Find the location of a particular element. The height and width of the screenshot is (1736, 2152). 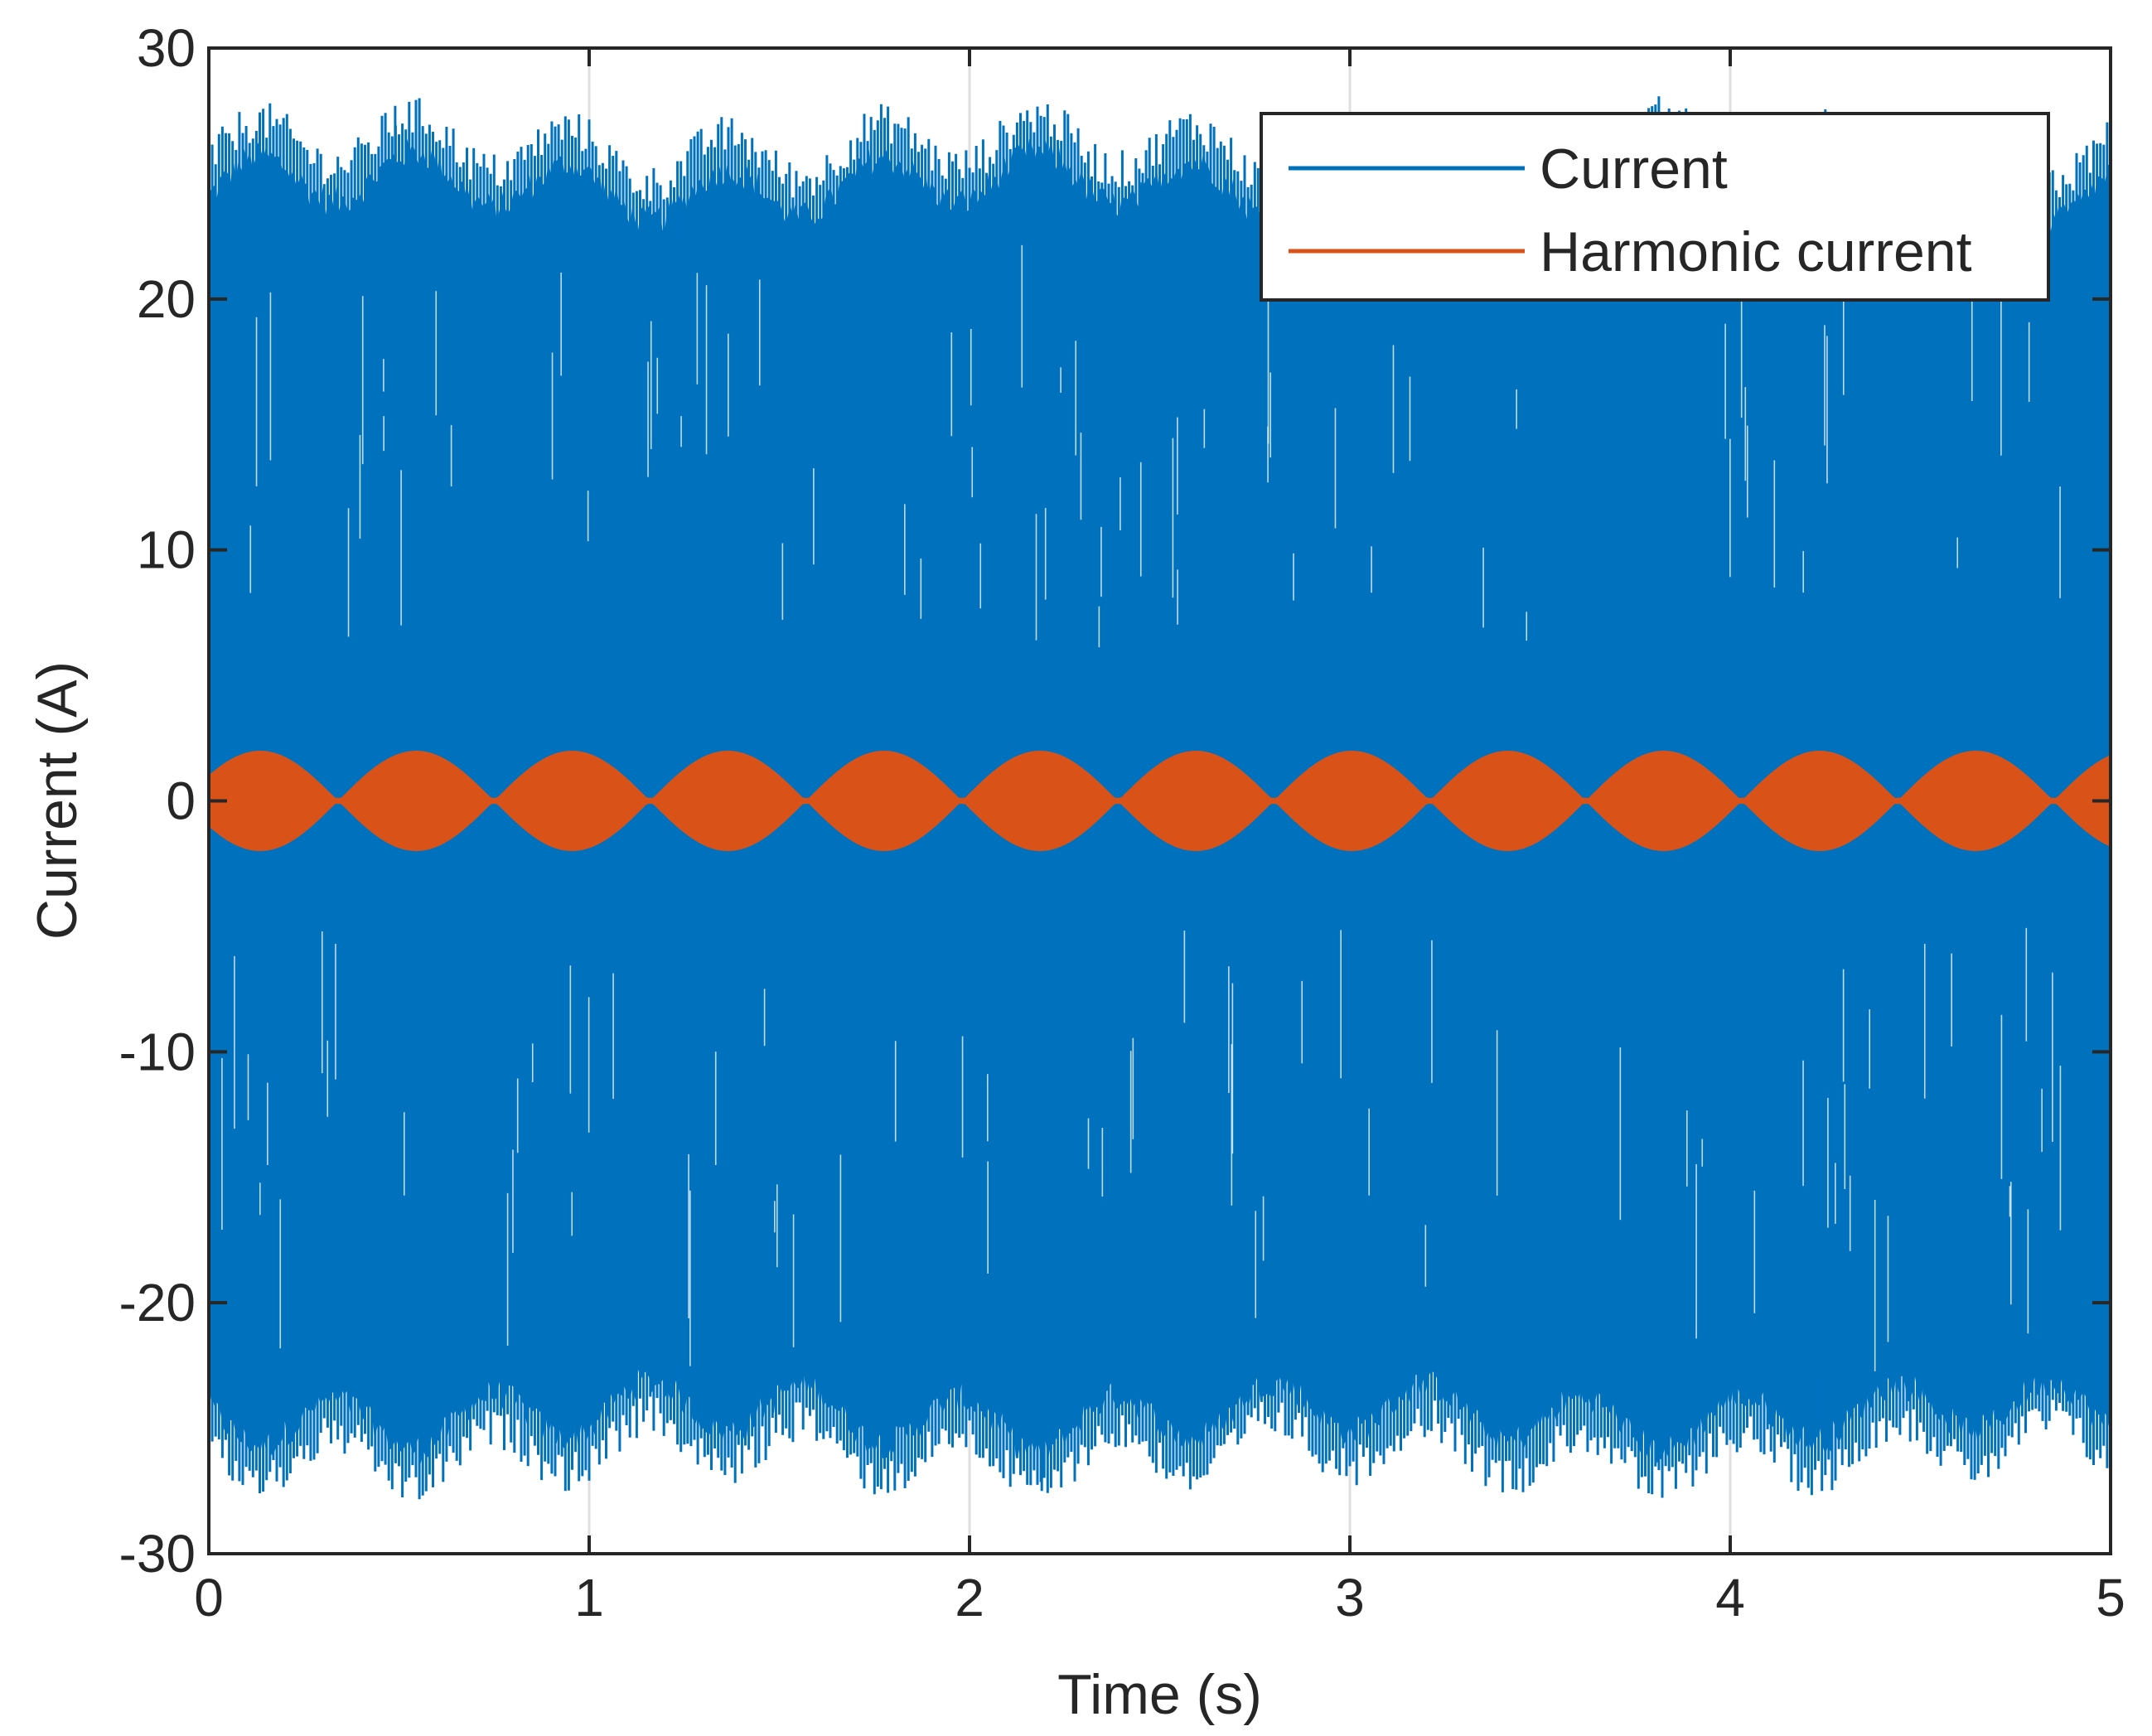

x-tick-label: 4 is located at coordinates (1730, 1597).